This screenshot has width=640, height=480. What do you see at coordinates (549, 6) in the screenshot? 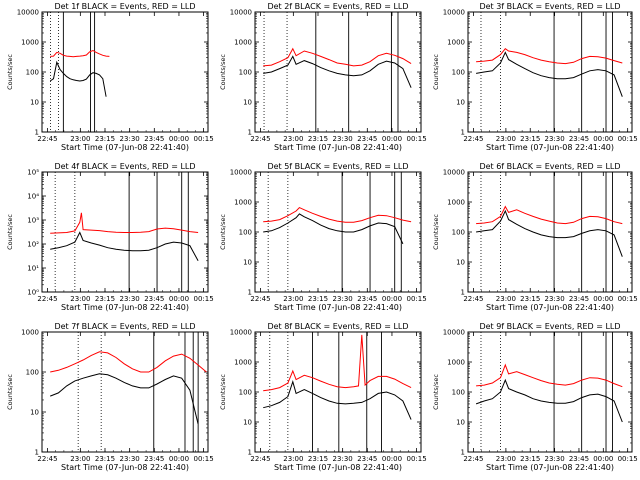
I see `panel-title: Det 3f BLACK = Events, RED = LLD` at bounding box center [549, 6].